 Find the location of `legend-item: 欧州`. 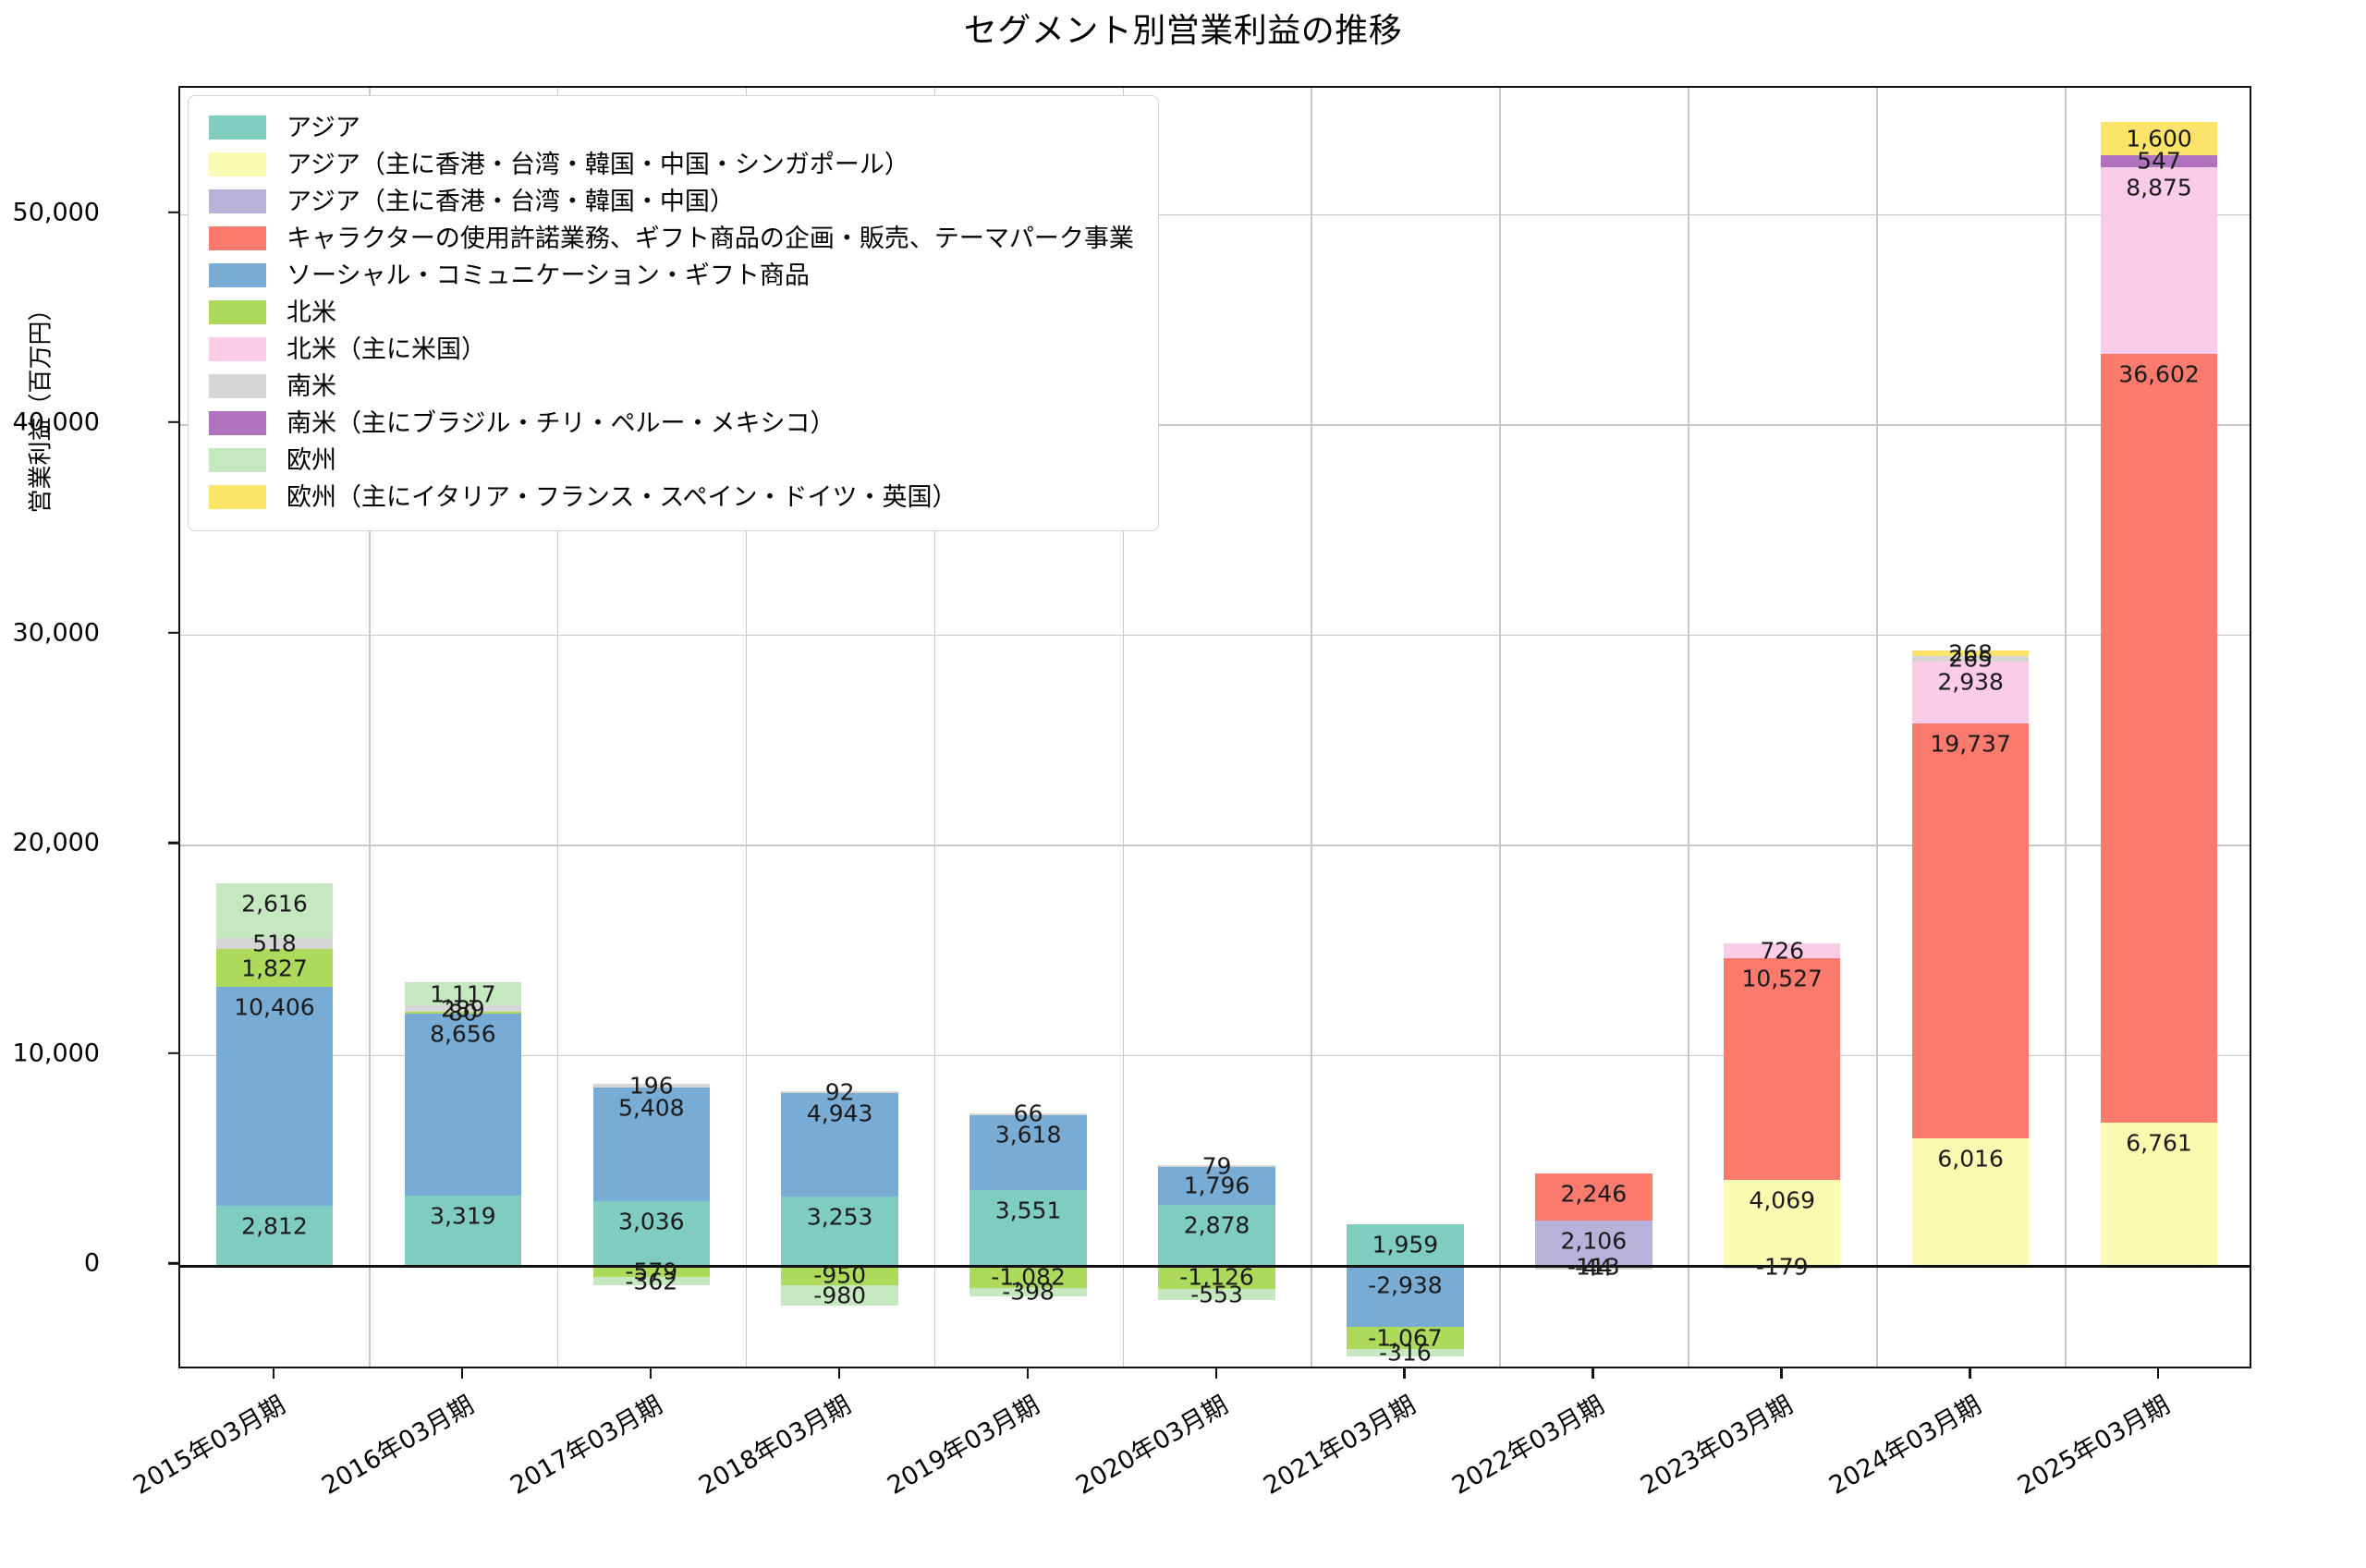

legend-item: 欧州 is located at coordinates (671, 460).